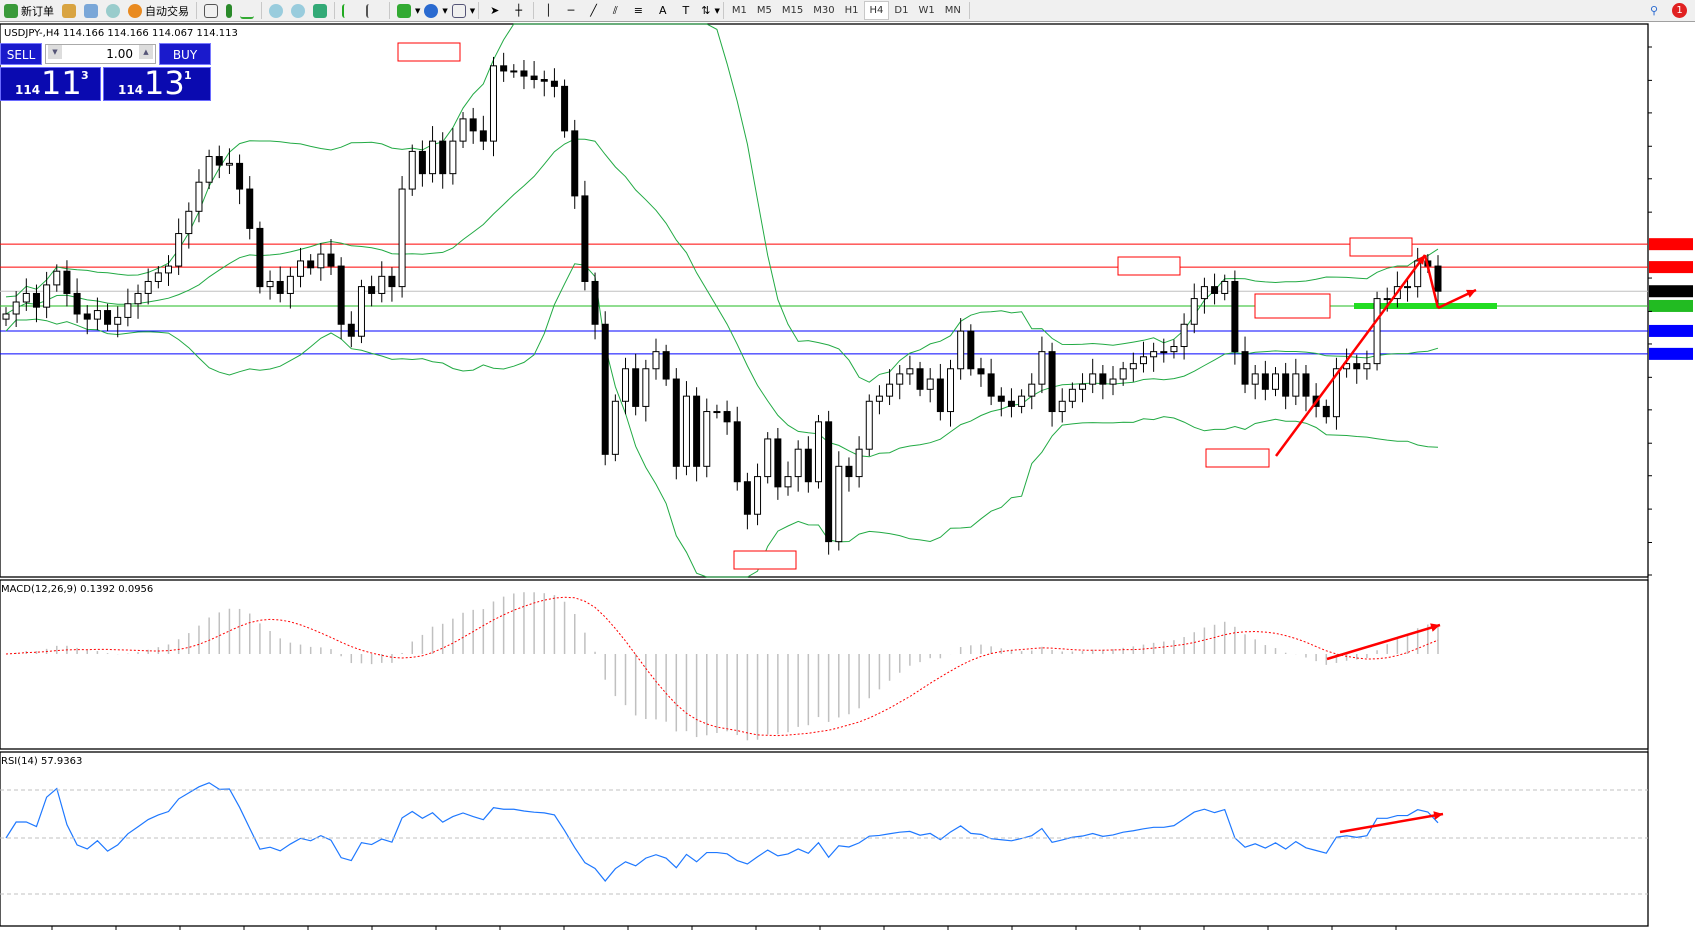 This screenshot has width=1695, height=944. Describe the element at coordinates (431, 10) in the screenshot. I see `periods-clock-icon` at that location.